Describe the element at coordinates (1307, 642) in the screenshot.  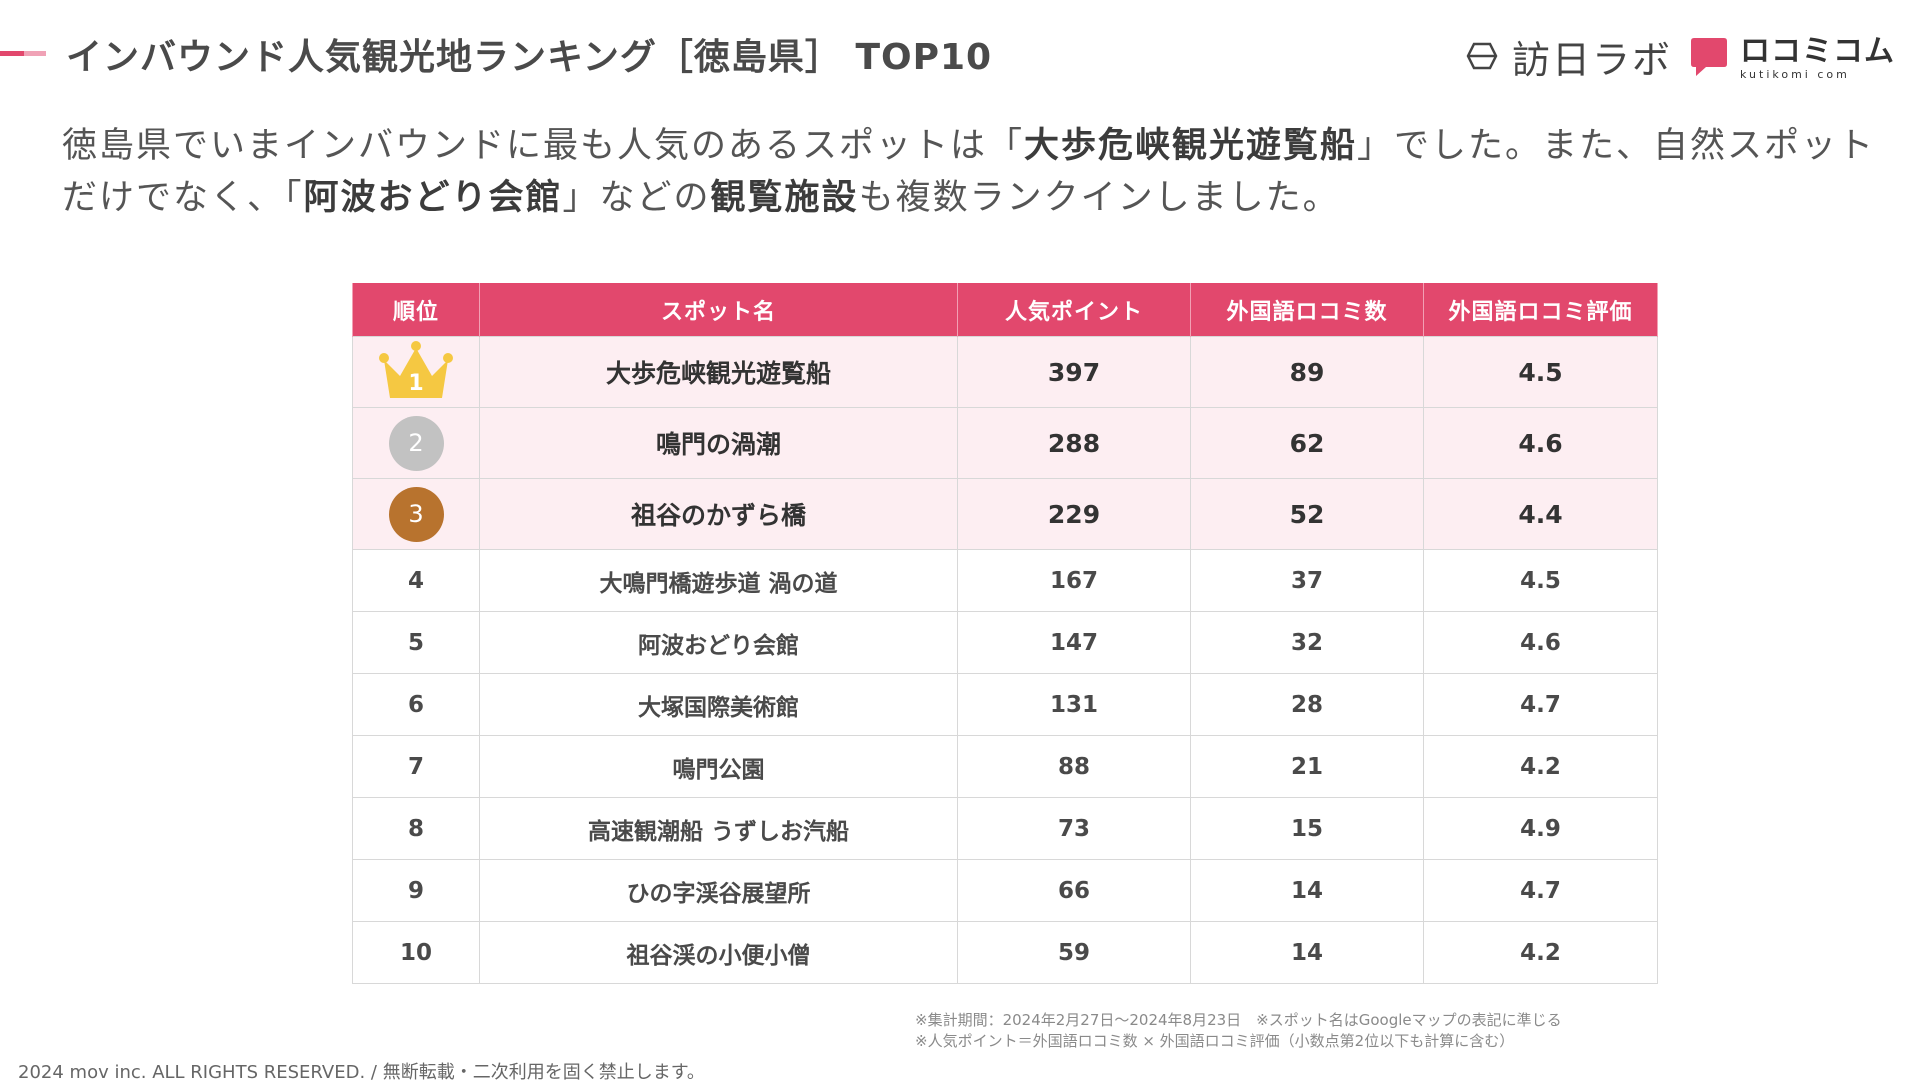
I see `review-count-cell: 32` at that location.